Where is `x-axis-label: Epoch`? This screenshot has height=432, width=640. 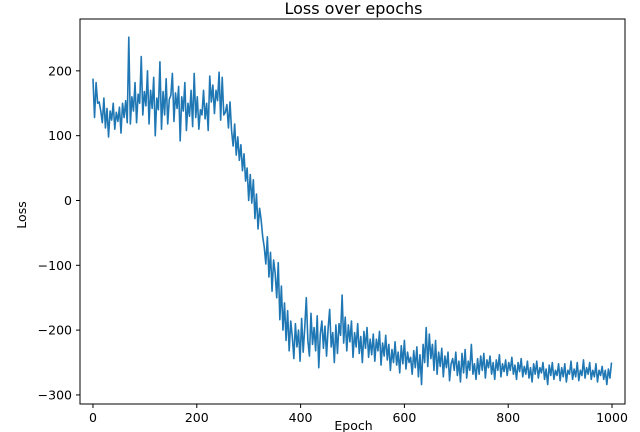
x-axis-label: Epoch is located at coordinates (353, 425).